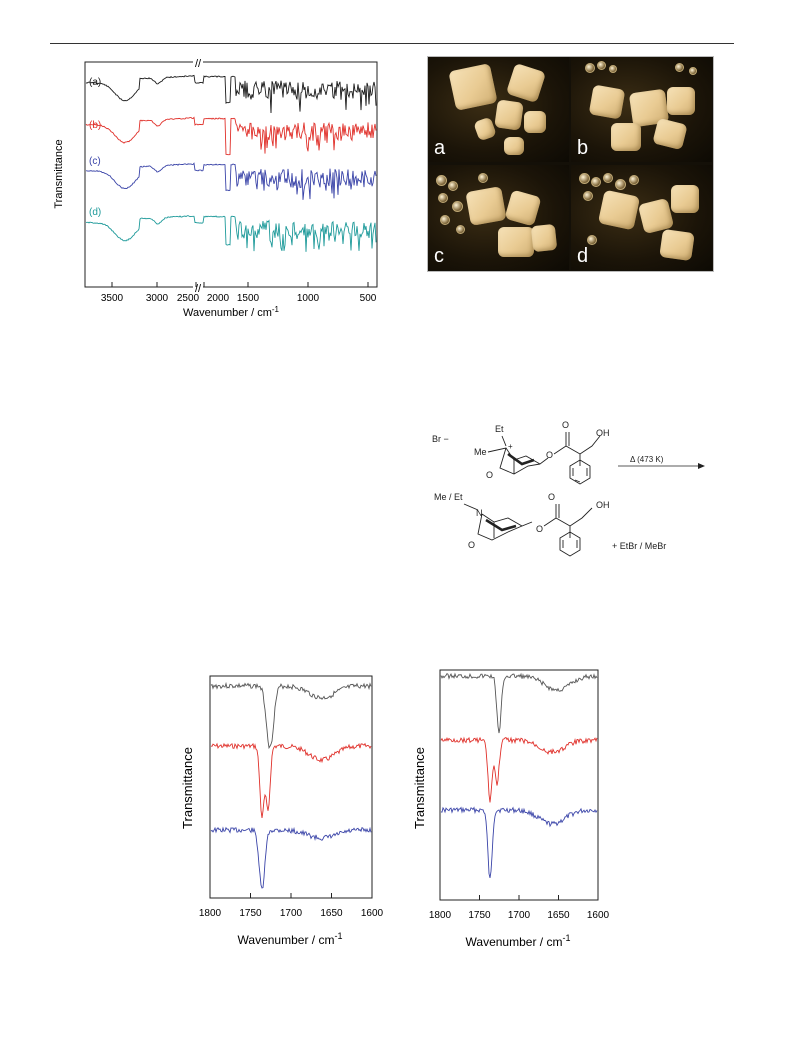  What do you see at coordinates (368, 298) in the screenshot?
I see `tick-label-500: 500` at bounding box center [368, 298].